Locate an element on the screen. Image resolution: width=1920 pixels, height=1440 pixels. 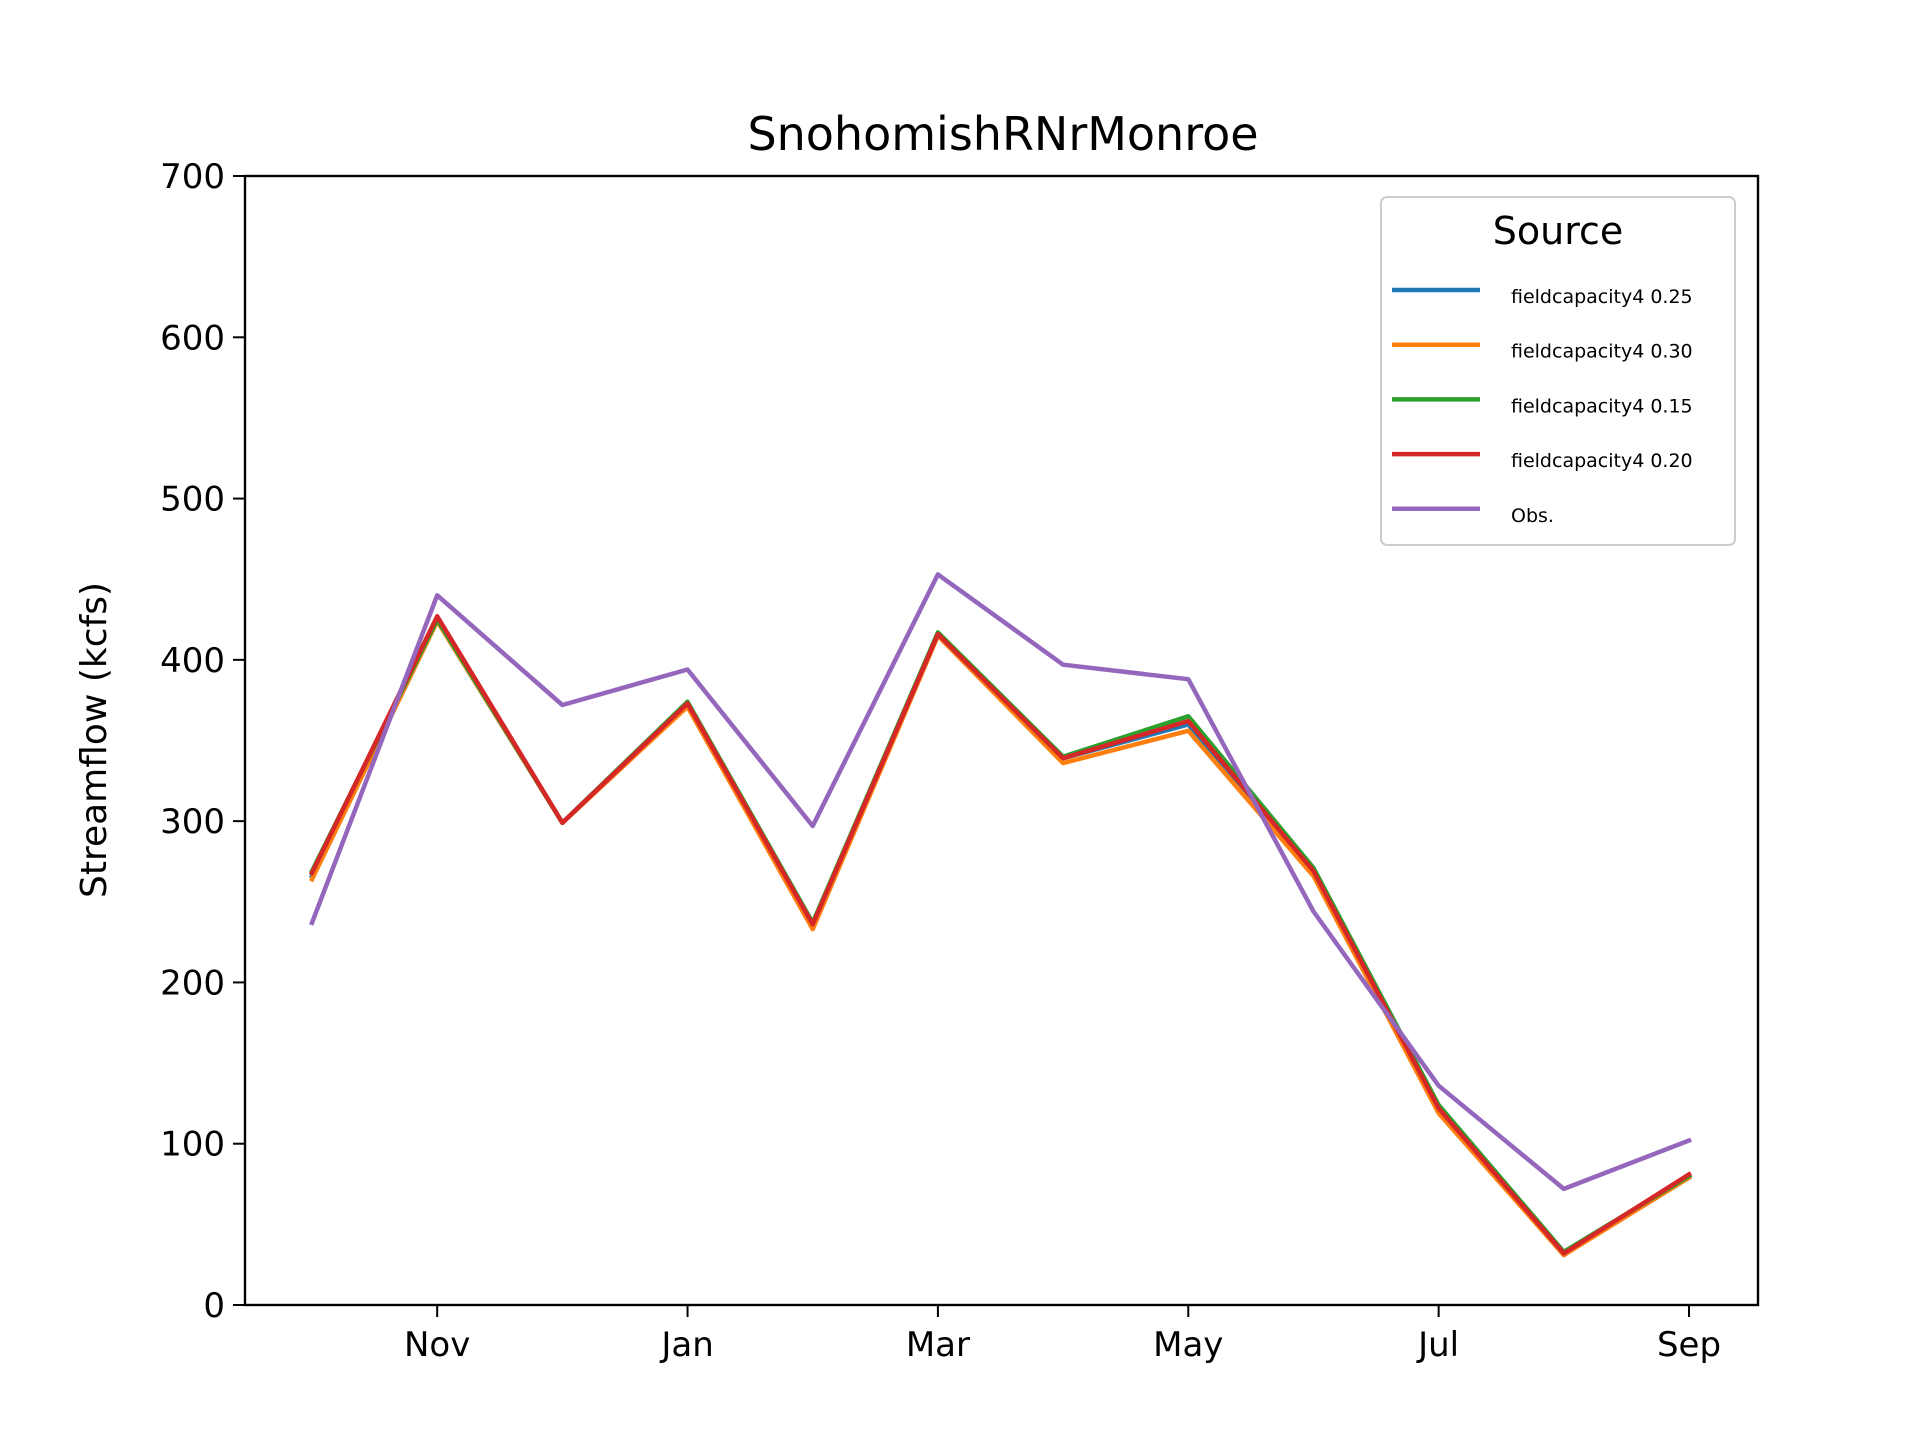
y-axis-label: Streamflow (kcfs) is located at coordinates (94, 740).